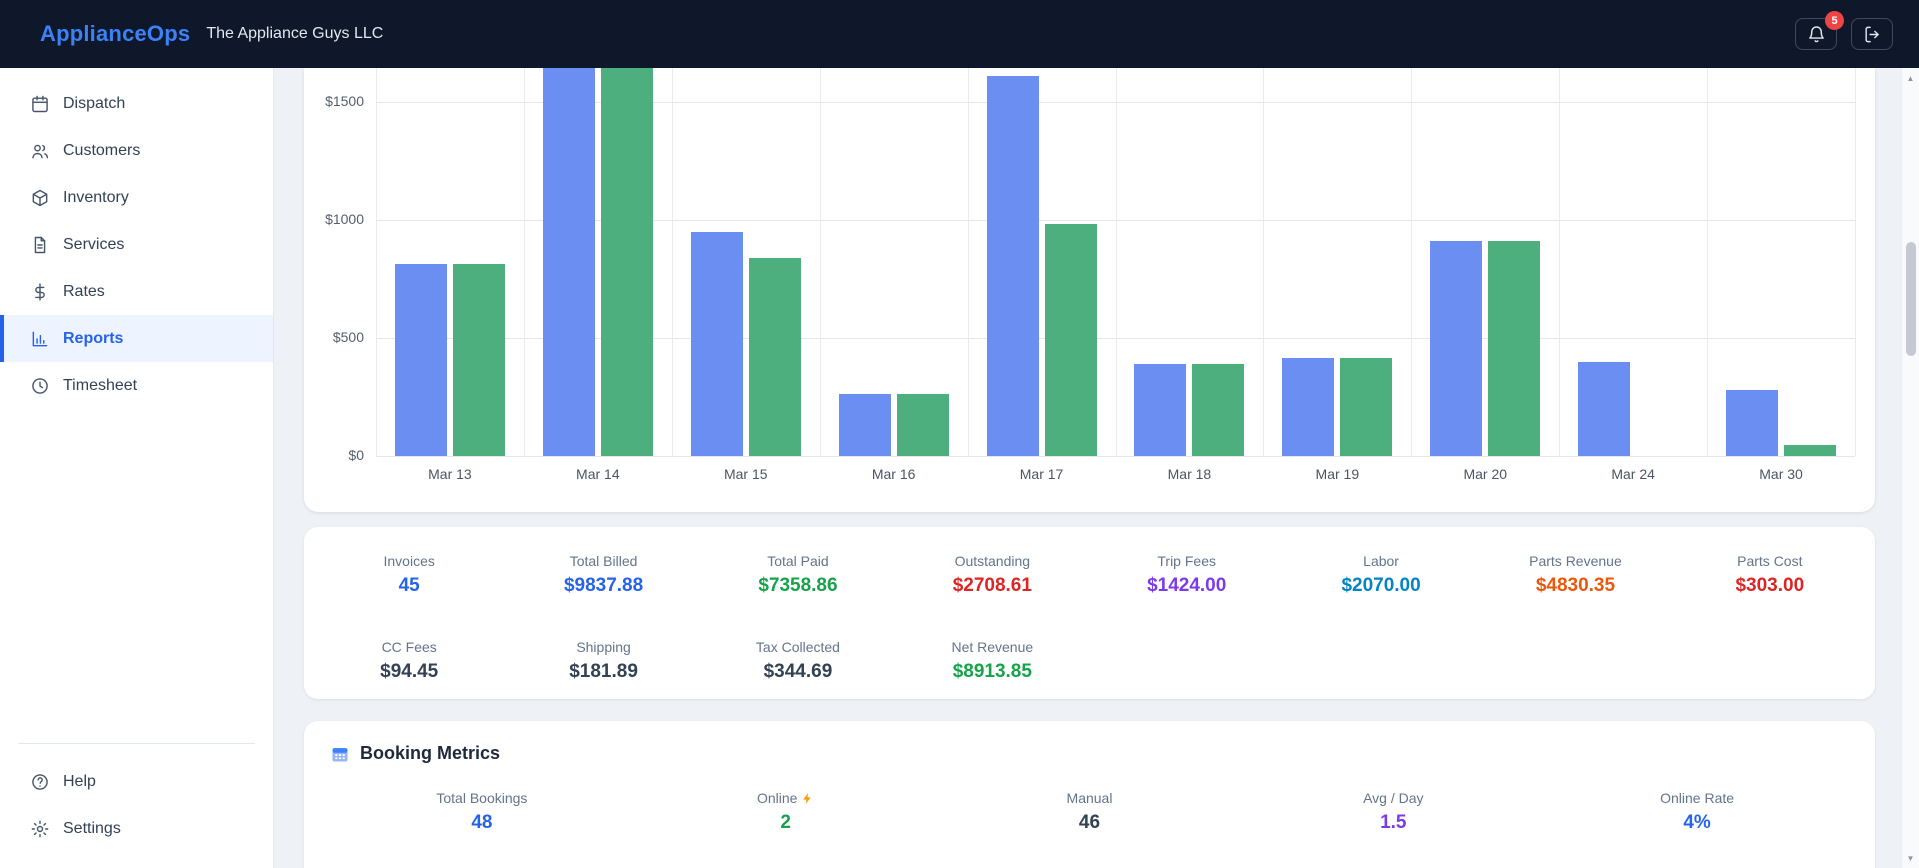 This screenshot has width=1919, height=868. I want to click on stat-label: Shipping, so click(603, 647).